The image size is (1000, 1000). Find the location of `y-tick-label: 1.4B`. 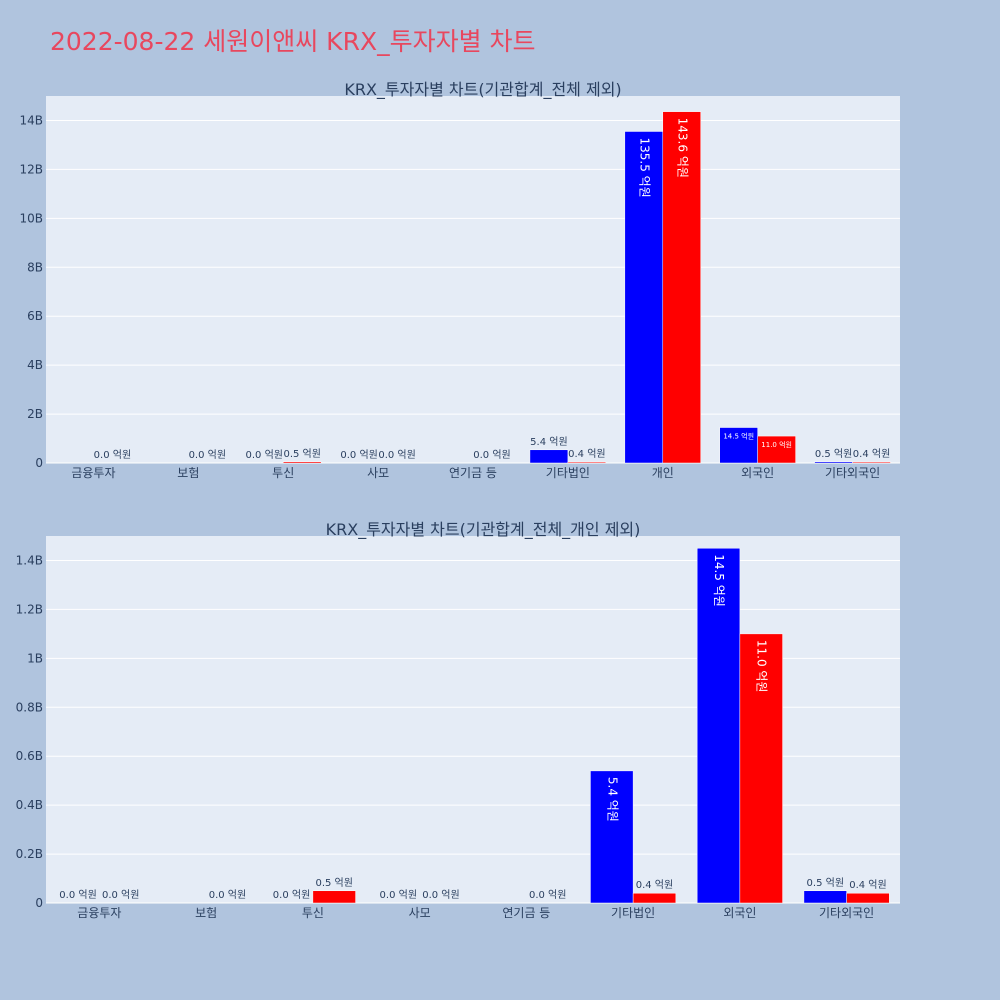

y-tick-label: 1.4B is located at coordinates (29, 560).